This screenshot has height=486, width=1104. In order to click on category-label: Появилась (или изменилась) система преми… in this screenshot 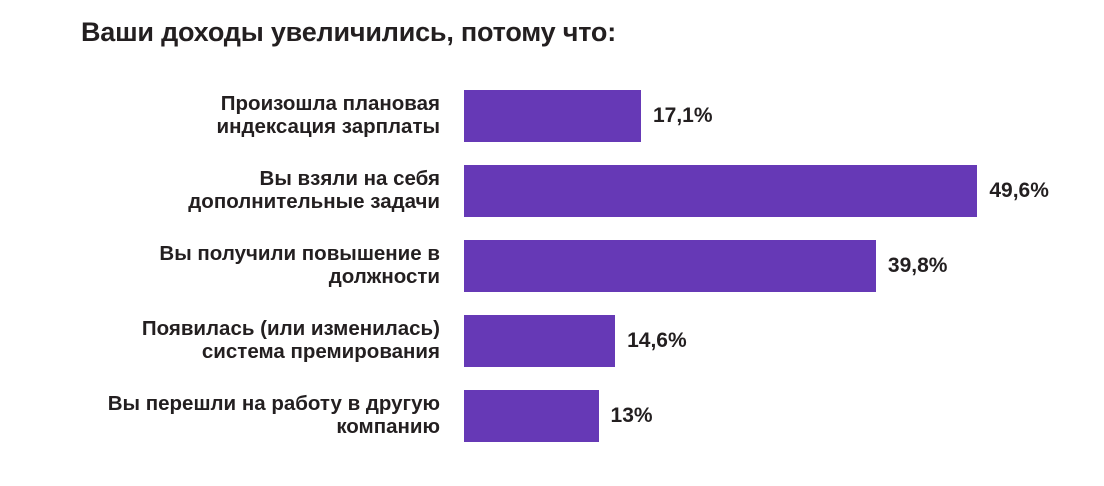, I will do `click(290, 340)`.